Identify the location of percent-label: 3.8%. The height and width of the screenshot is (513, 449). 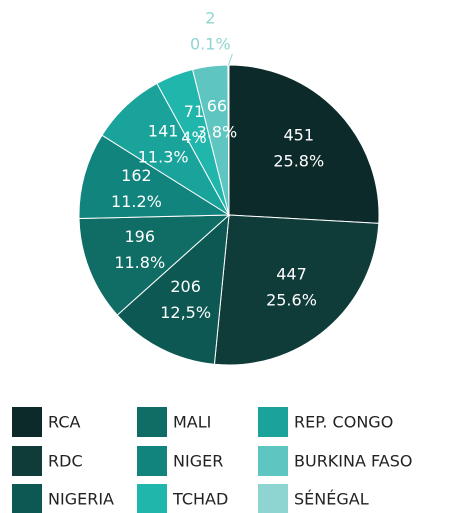
(217, 131).